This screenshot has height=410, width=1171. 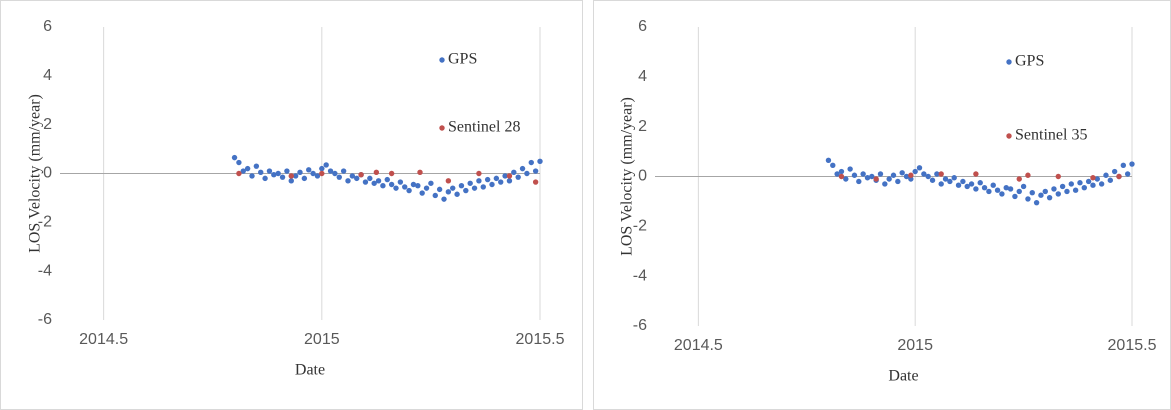 I want to click on legend-label: Sentinel 35, so click(x=1051, y=135).